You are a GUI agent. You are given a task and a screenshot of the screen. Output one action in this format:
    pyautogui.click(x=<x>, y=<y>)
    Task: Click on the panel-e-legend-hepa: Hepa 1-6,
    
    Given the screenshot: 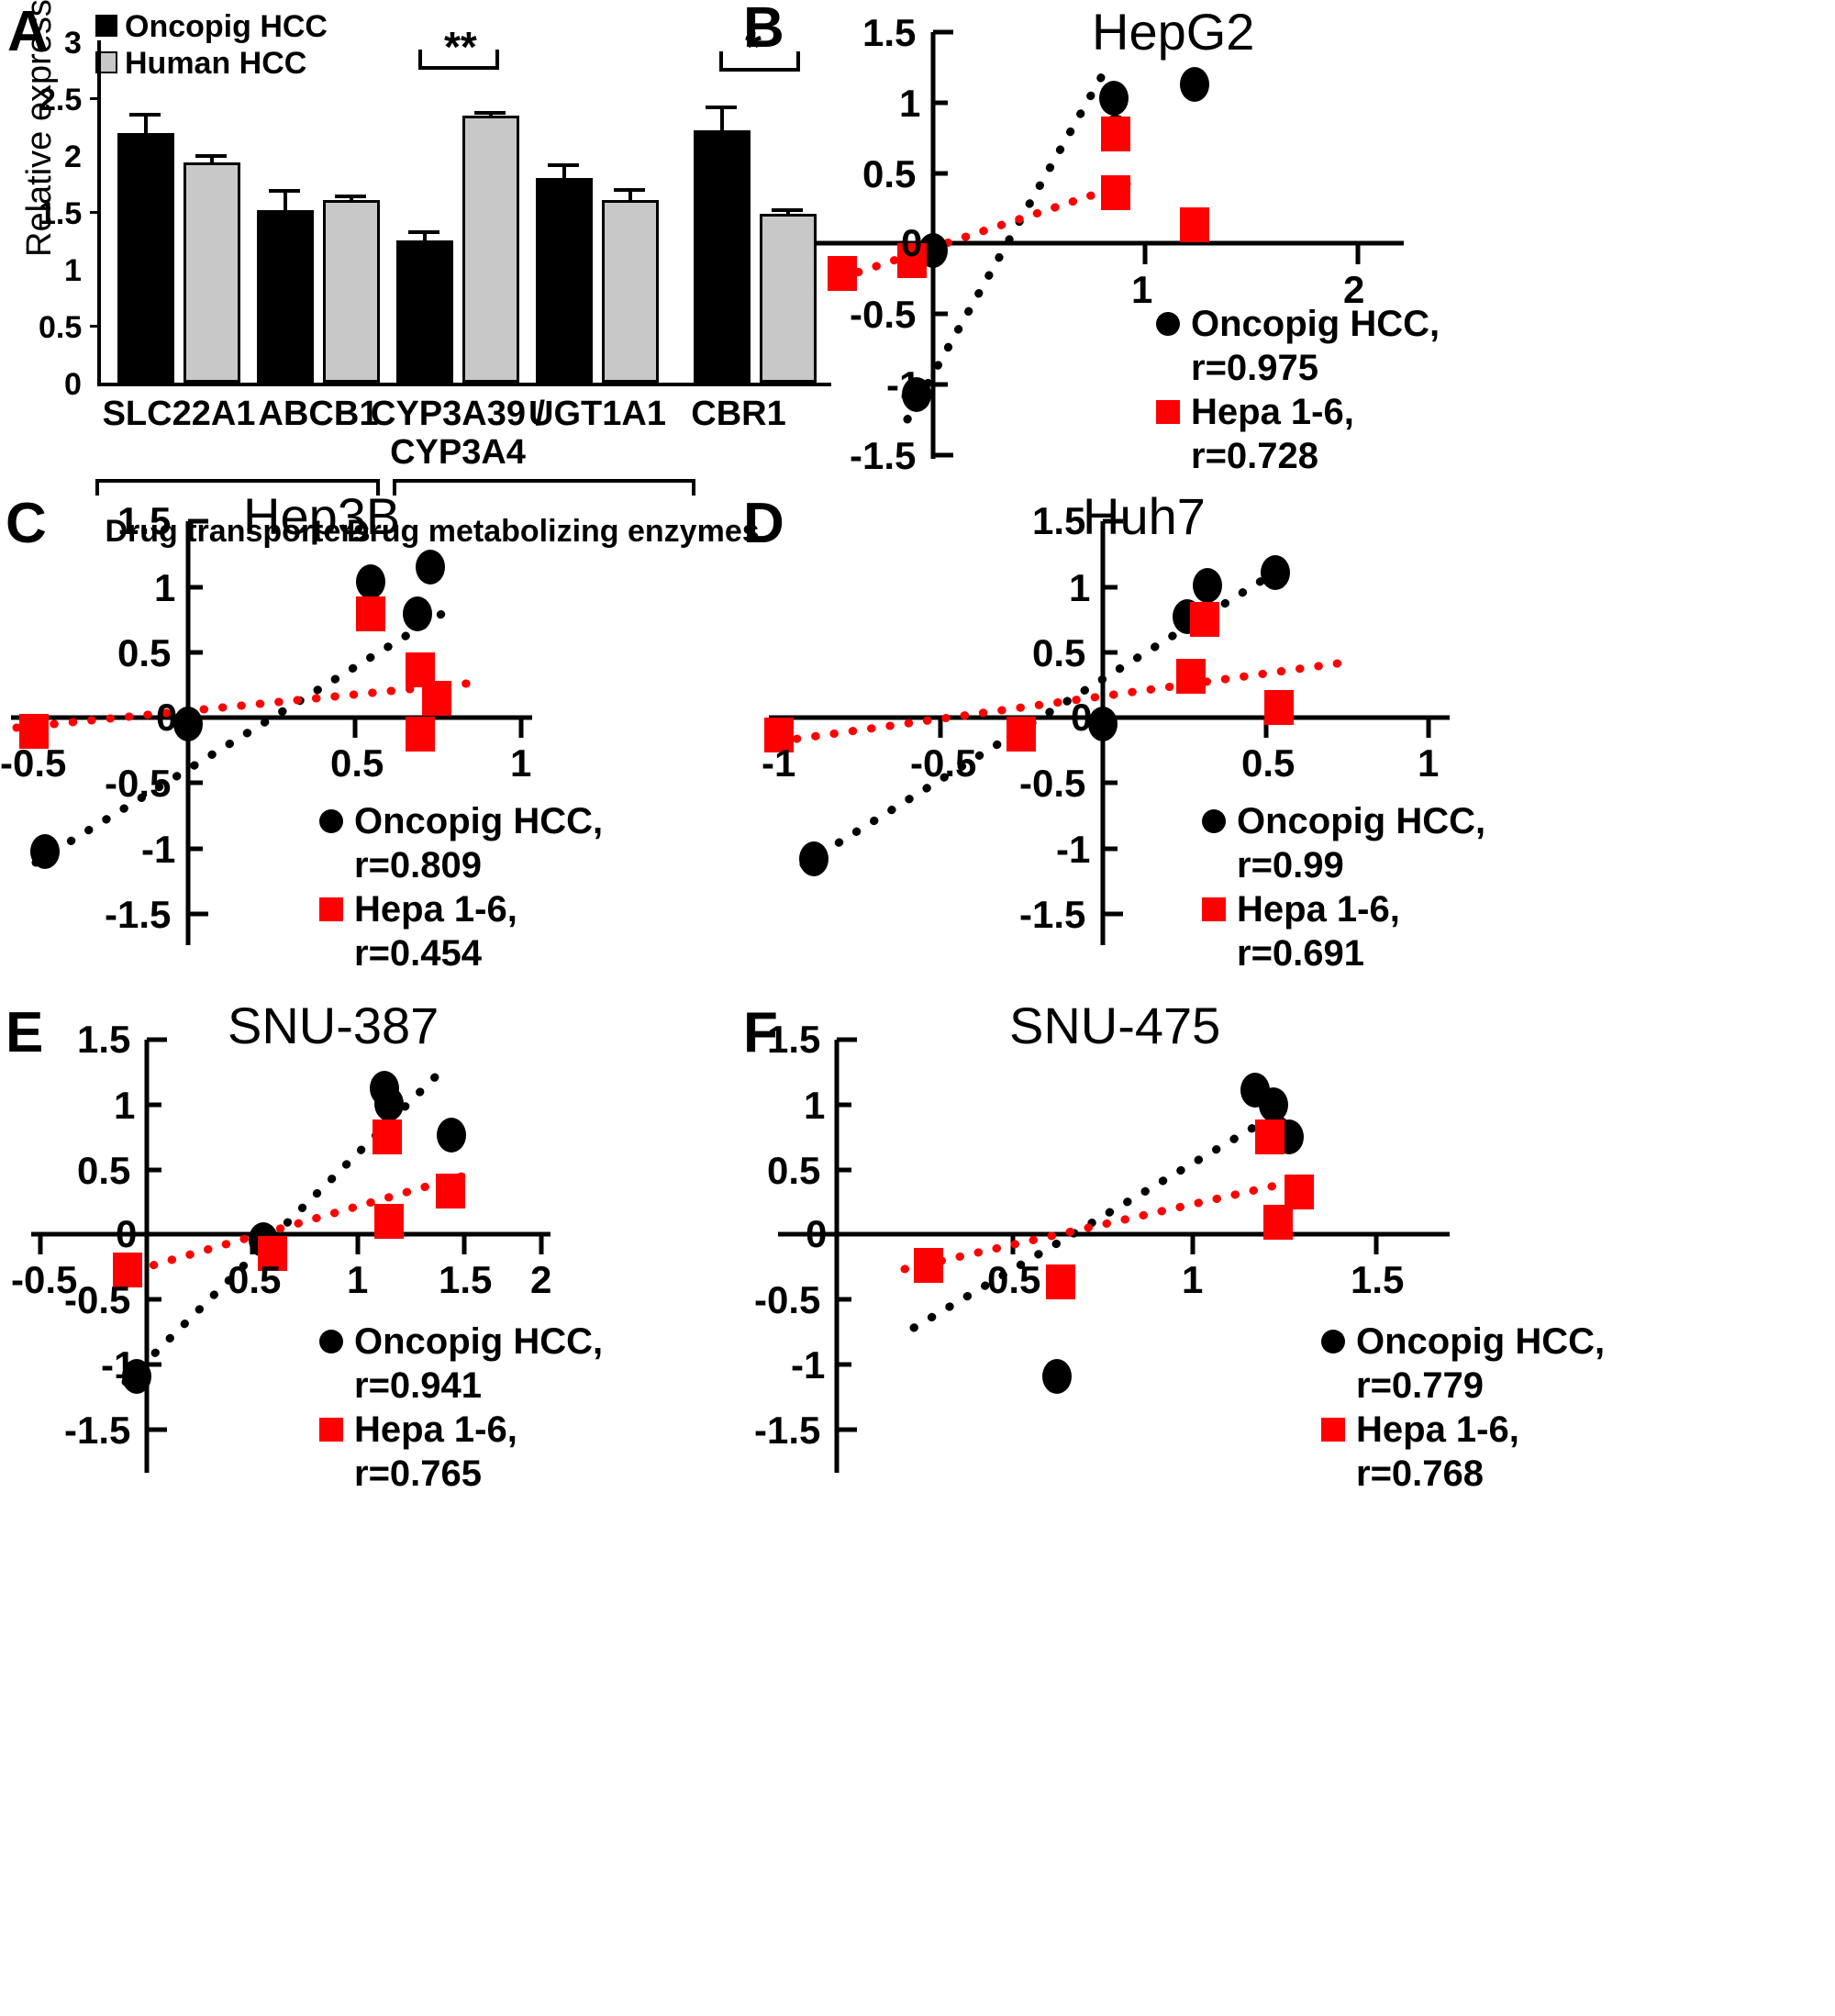 What is the action you would take?
    pyautogui.click(x=436, y=1429)
    